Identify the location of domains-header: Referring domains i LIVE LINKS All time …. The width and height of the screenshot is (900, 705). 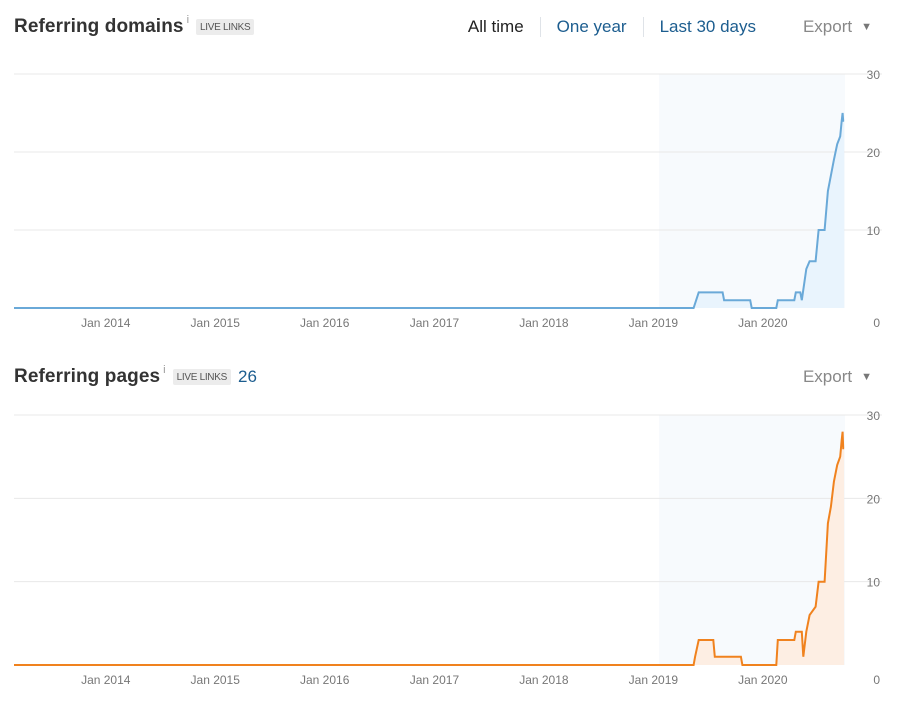
(450, 27).